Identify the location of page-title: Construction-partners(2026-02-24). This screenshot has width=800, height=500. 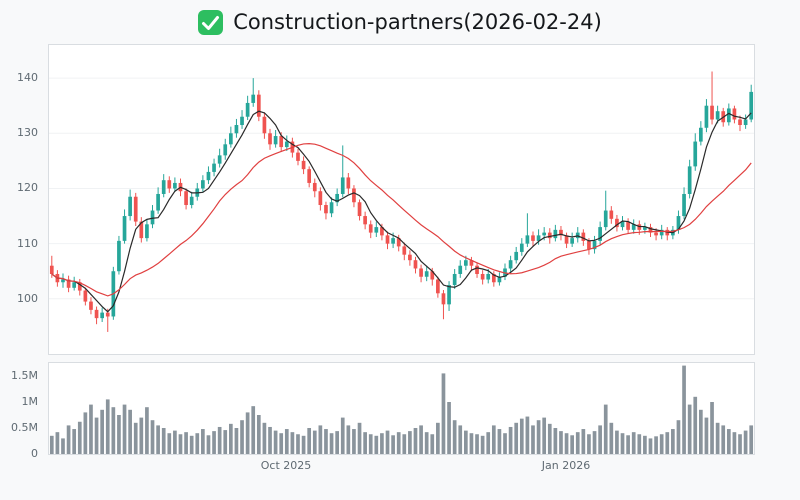
(417, 22).